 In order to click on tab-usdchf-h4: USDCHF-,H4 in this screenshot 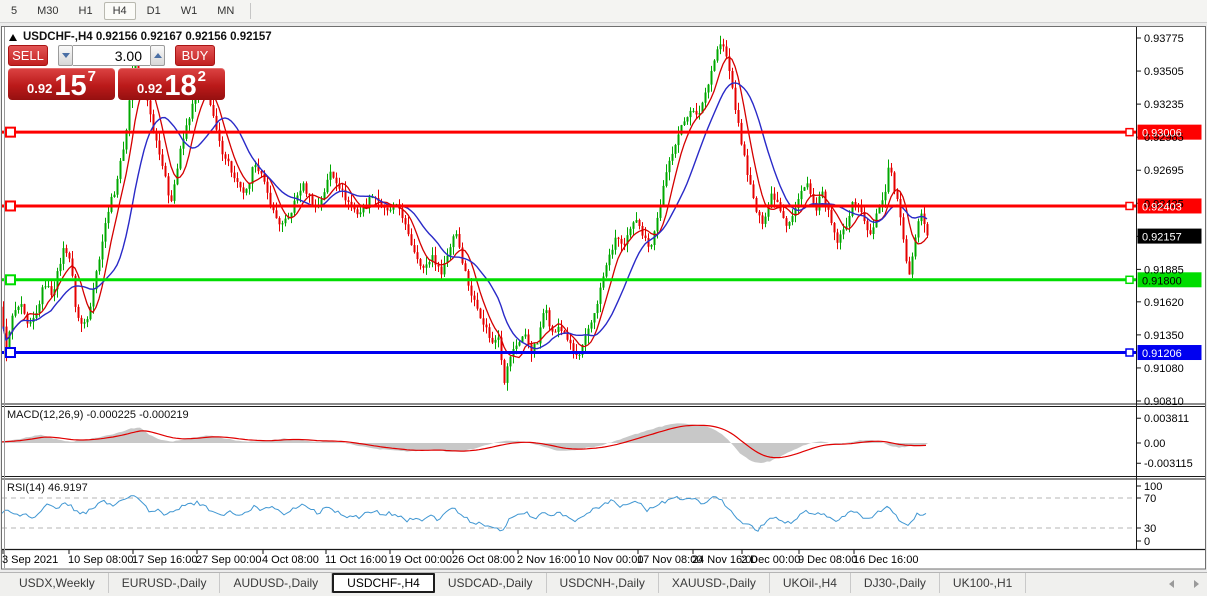, I will do `click(383, 583)`.